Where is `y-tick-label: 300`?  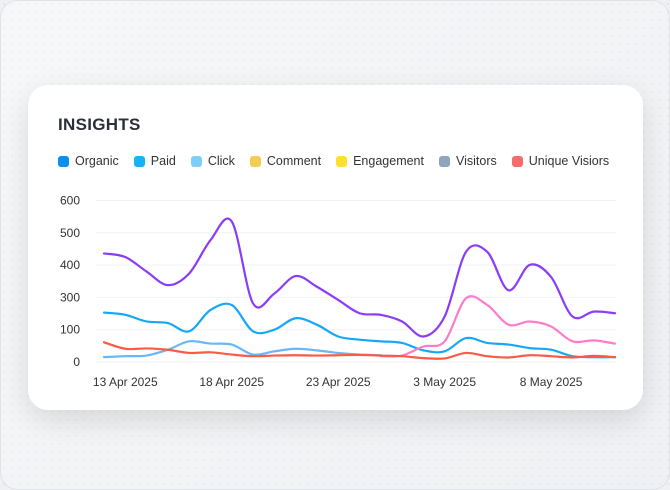
y-tick-label: 300 is located at coordinates (70, 297).